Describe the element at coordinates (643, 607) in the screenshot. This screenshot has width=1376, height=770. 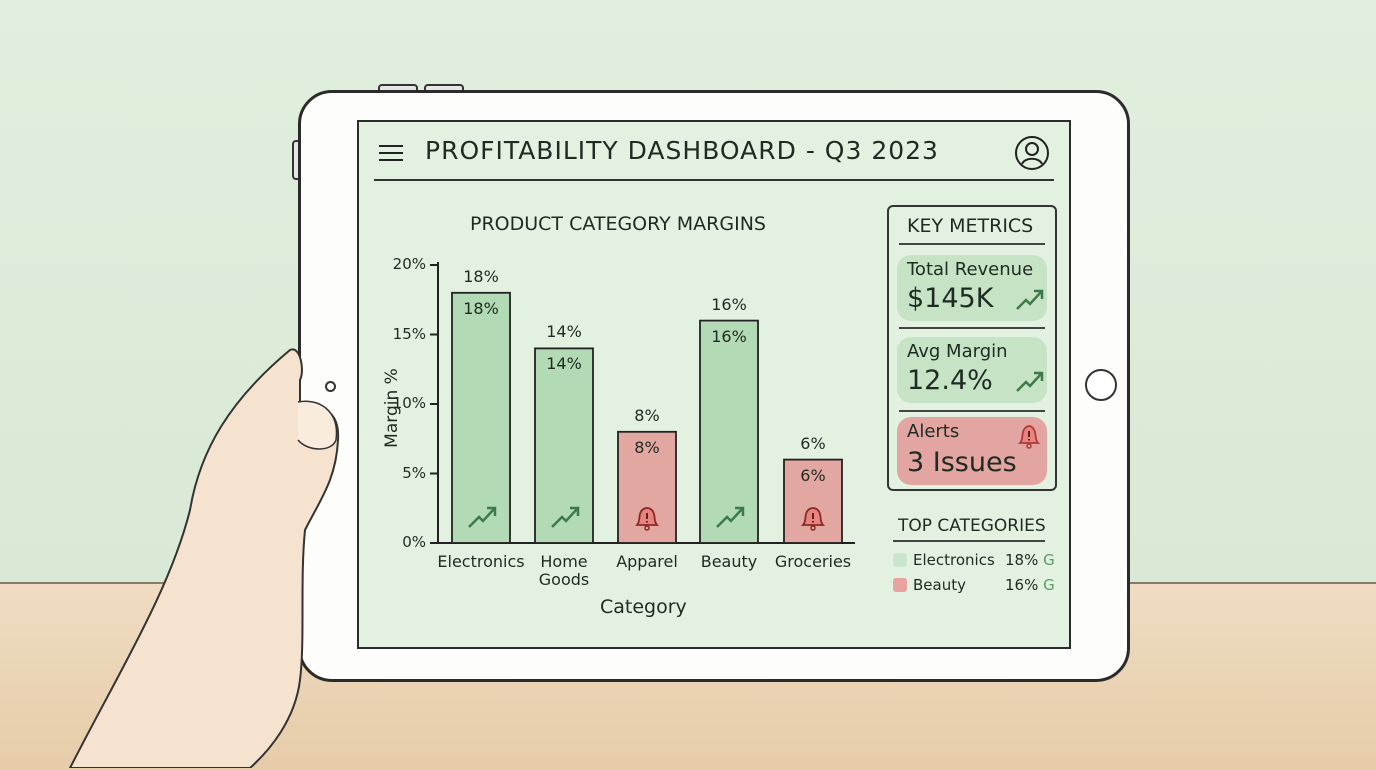
I see `x-axis-label: Category` at that location.